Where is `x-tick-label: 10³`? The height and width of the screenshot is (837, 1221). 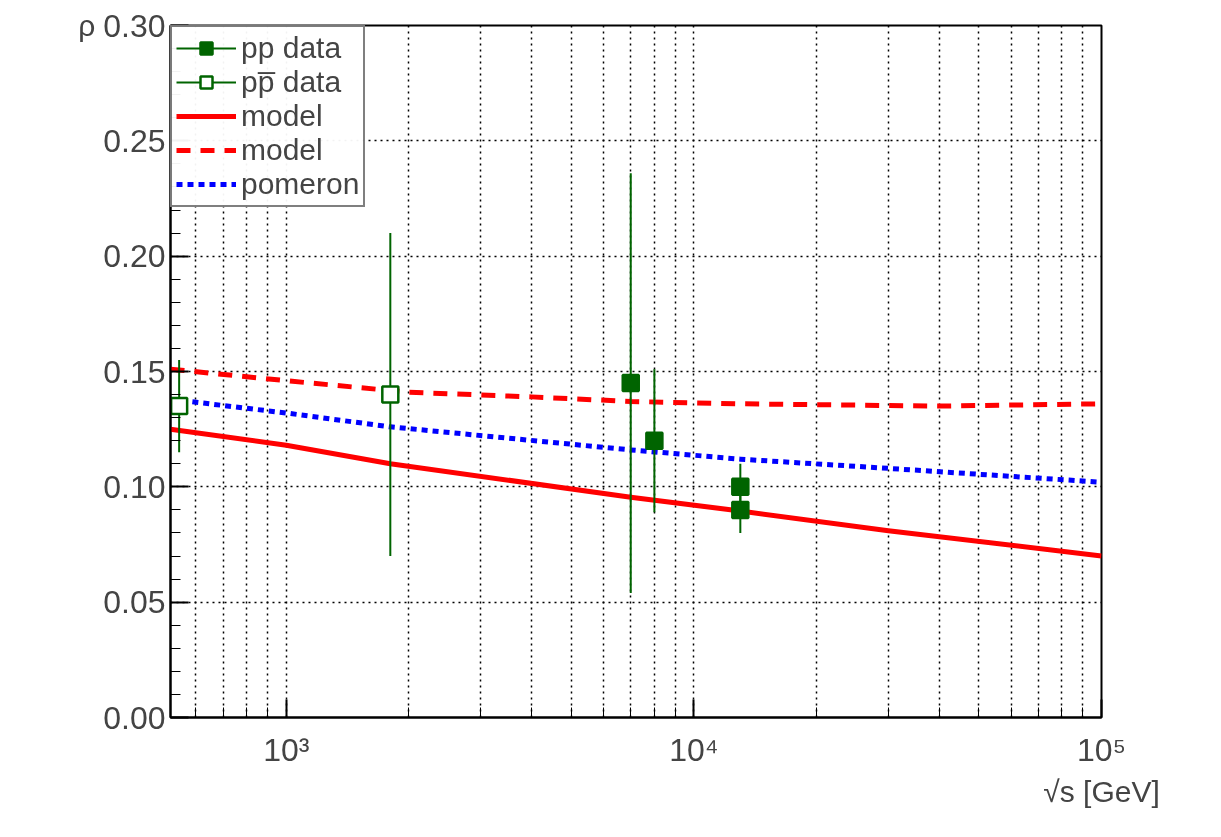
x-tick-label: 10³ is located at coordinates (286, 749).